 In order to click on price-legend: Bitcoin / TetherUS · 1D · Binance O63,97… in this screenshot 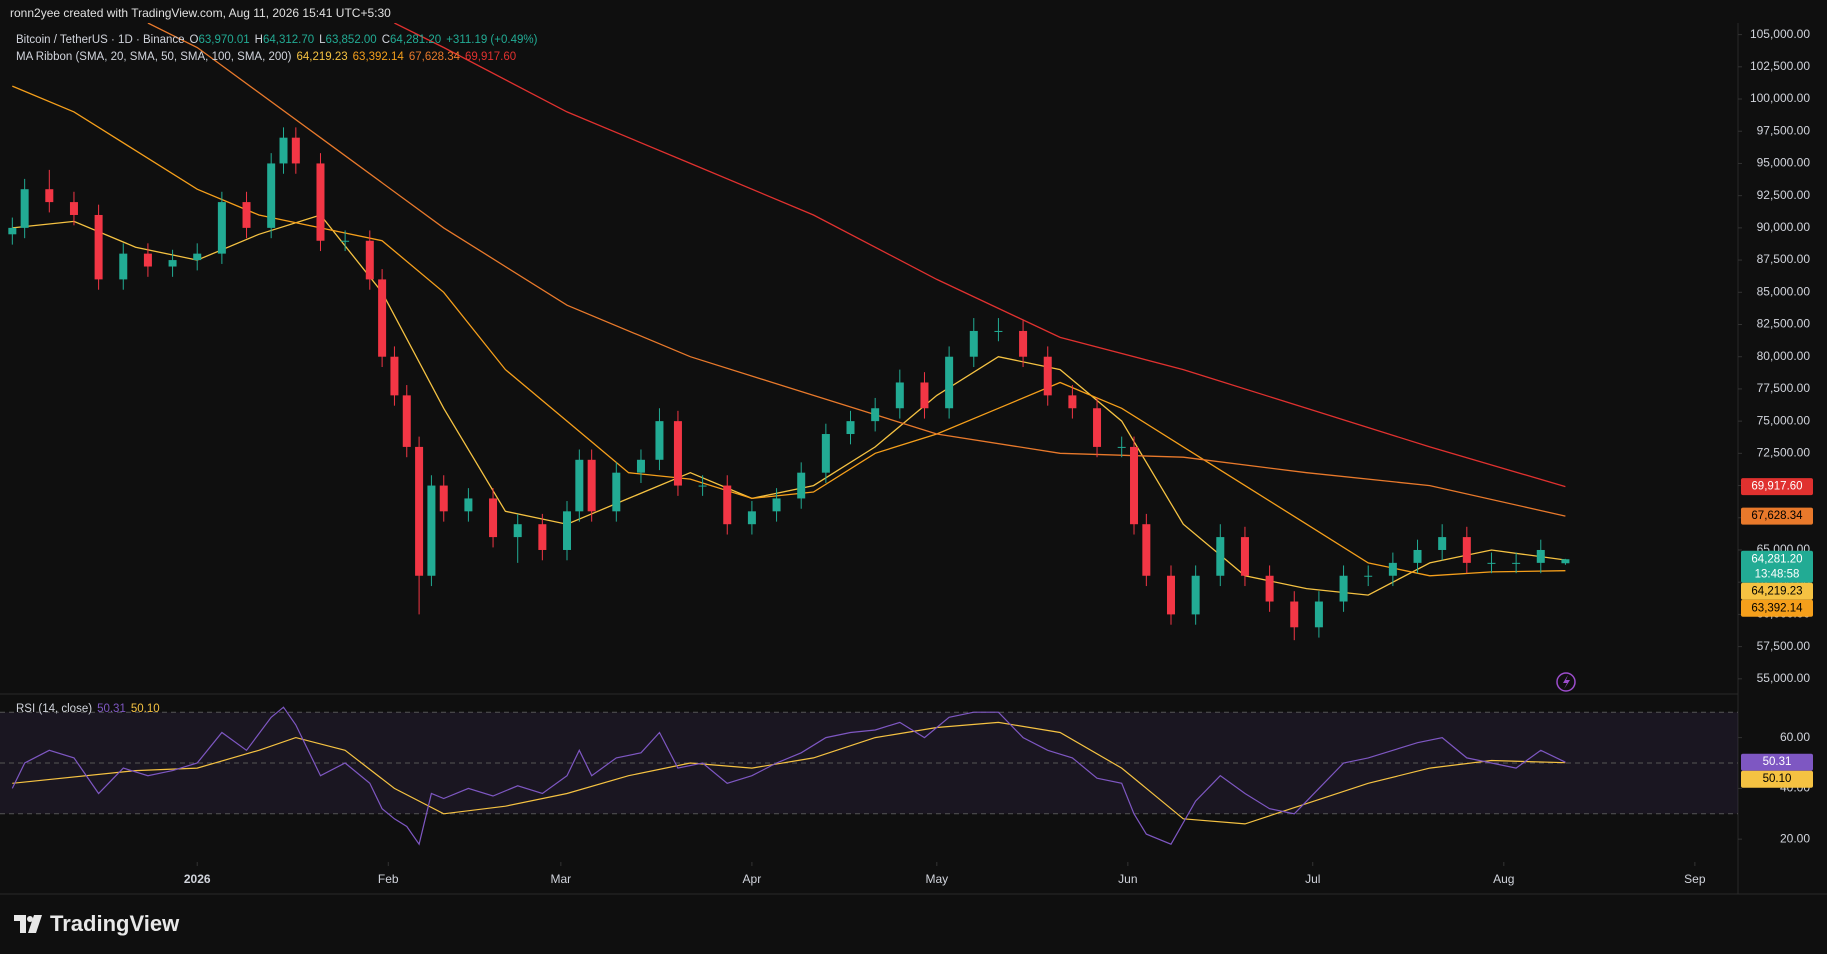, I will do `click(276, 40)`.